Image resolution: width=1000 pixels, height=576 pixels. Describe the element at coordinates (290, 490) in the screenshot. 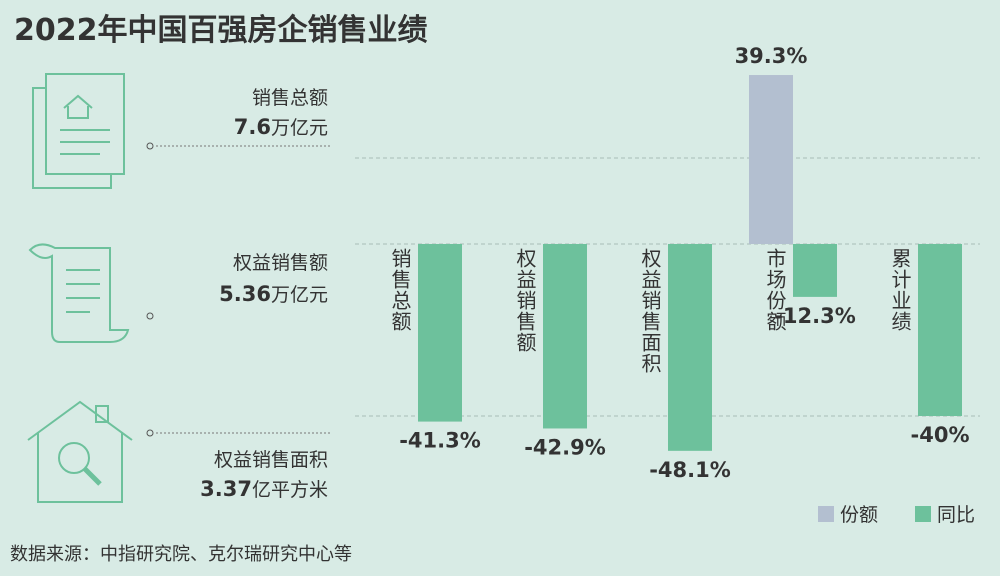

I see `summary-unit: 亿平方米` at that location.